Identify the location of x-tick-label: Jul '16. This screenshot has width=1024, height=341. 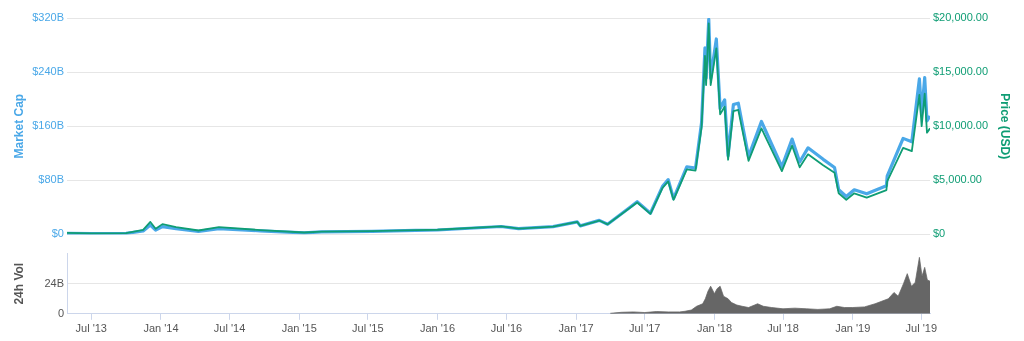
(506, 328).